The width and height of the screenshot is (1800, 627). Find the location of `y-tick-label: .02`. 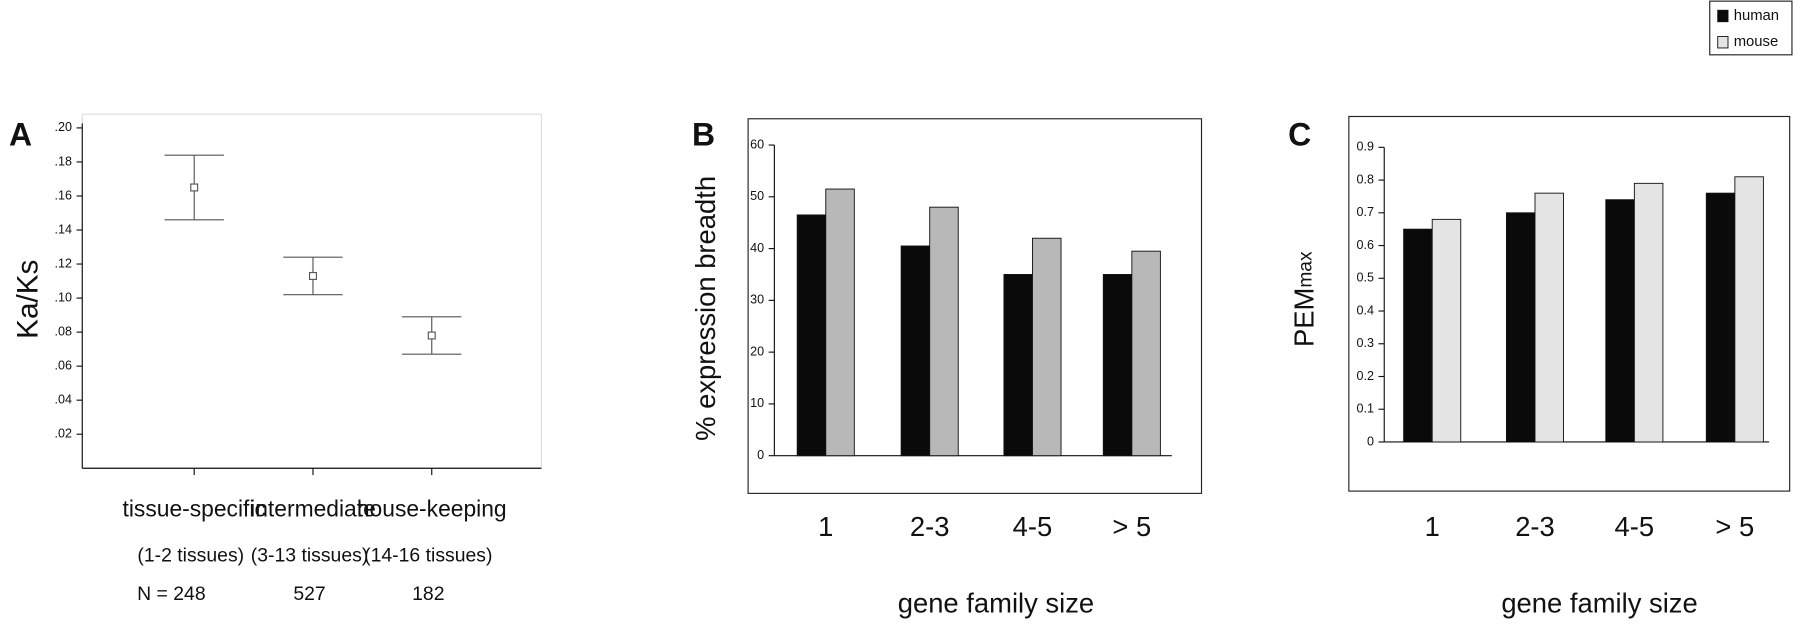

y-tick-label: .02 is located at coordinates (63, 434).